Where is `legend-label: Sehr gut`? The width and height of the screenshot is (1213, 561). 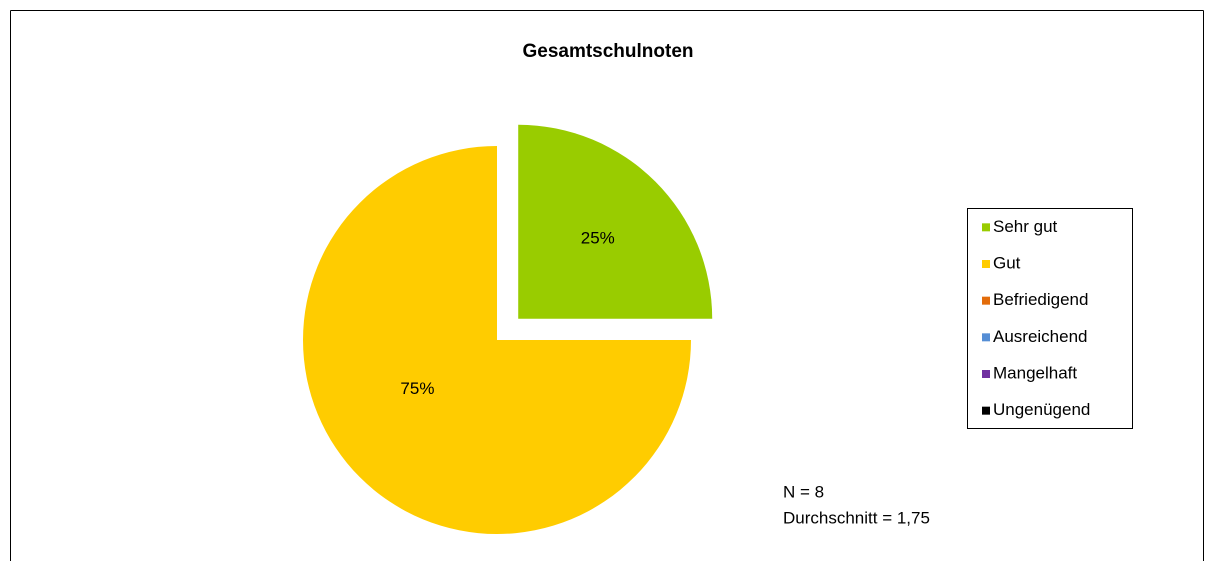
legend-label: Sehr gut is located at coordinates (1025, 226).